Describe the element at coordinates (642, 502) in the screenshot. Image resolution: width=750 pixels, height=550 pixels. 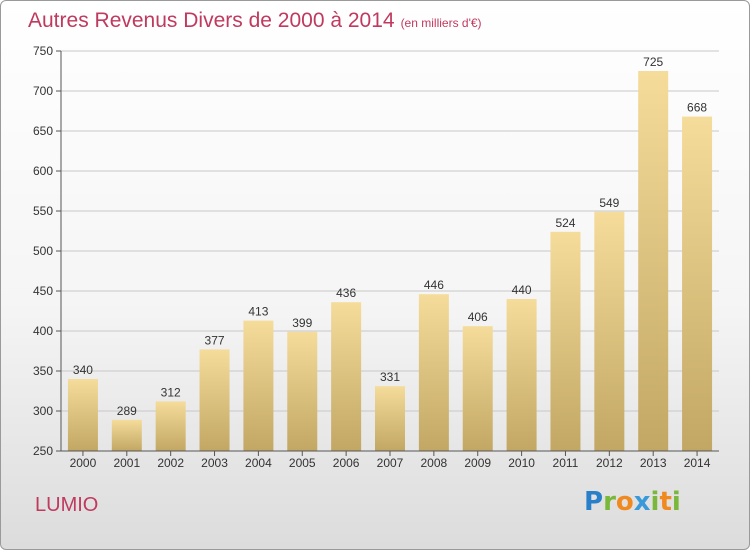
I see `logo-letter: x` at that location.